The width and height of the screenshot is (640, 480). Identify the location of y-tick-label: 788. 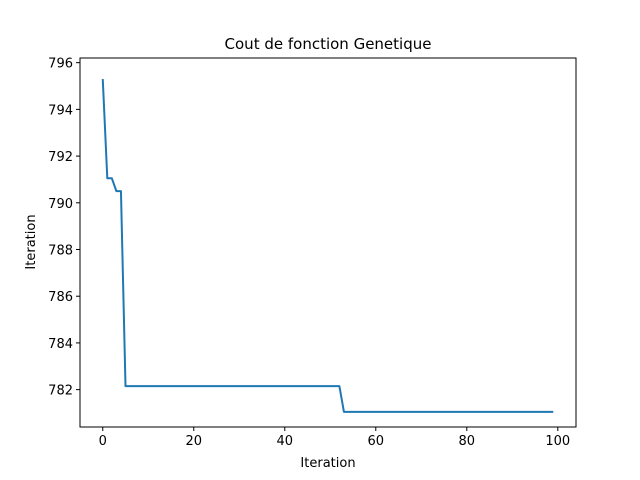
(60, 251).